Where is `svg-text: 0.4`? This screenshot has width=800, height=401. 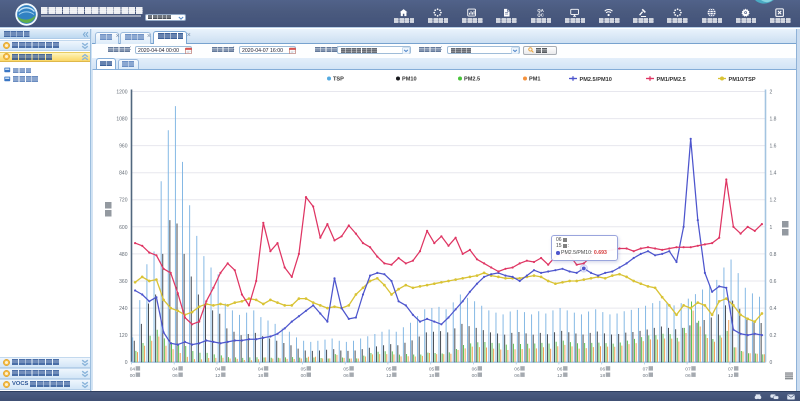 svg-text: 0.4 is located at coordinates (773, 309).